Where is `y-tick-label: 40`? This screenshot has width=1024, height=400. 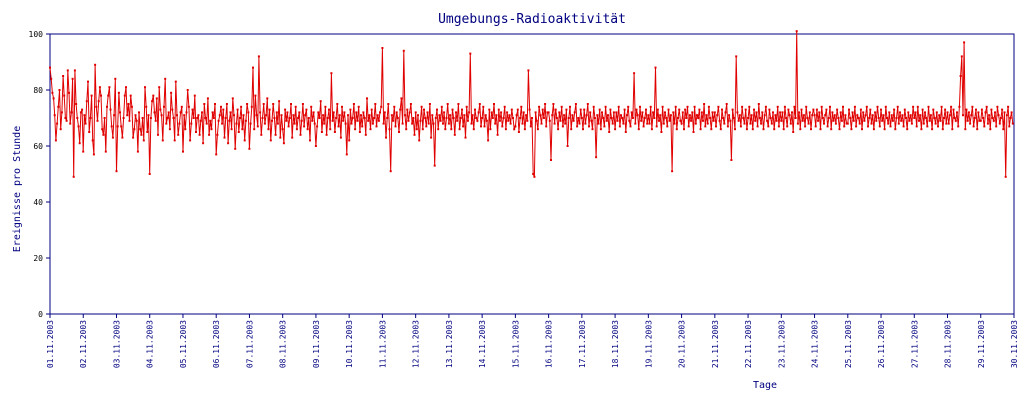 y-tick-label: 40 is located at coordinates (38, 202).